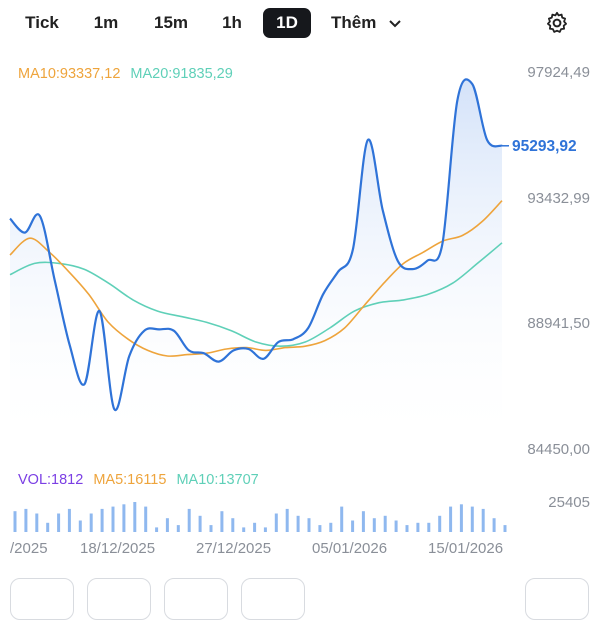 The height and width of the screenshot is (620, 600). Describe the element at coordinates (354, 22) in the screenshot. I see `tab-more-label: Thêm` at that location.